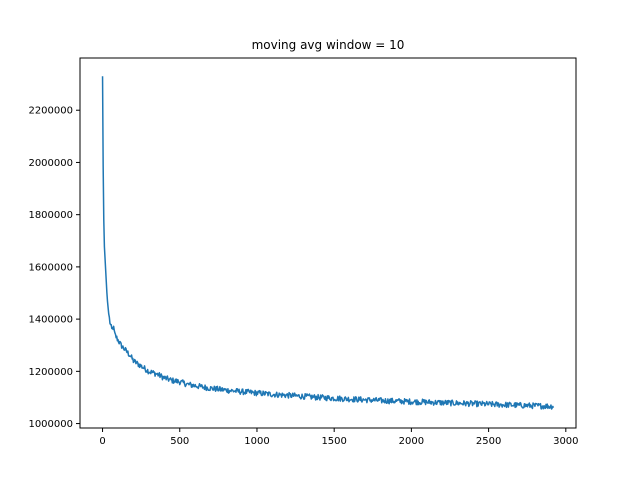 Image resolution: width=640 pixels, height=480 pixels. Describe the element at coordinates (328, 45) in the screenshot. I see `chart-title: moving avg window = 10` at that location.